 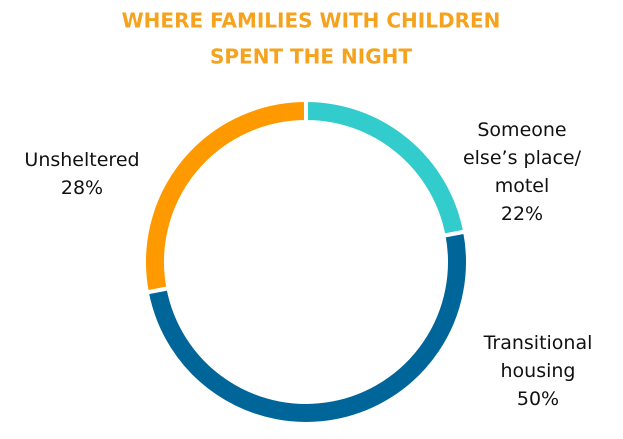 What do you see at coordinates (538, 399) in the screenshot?
I see `segment-value: 50%` at bounding box center [538, 399].